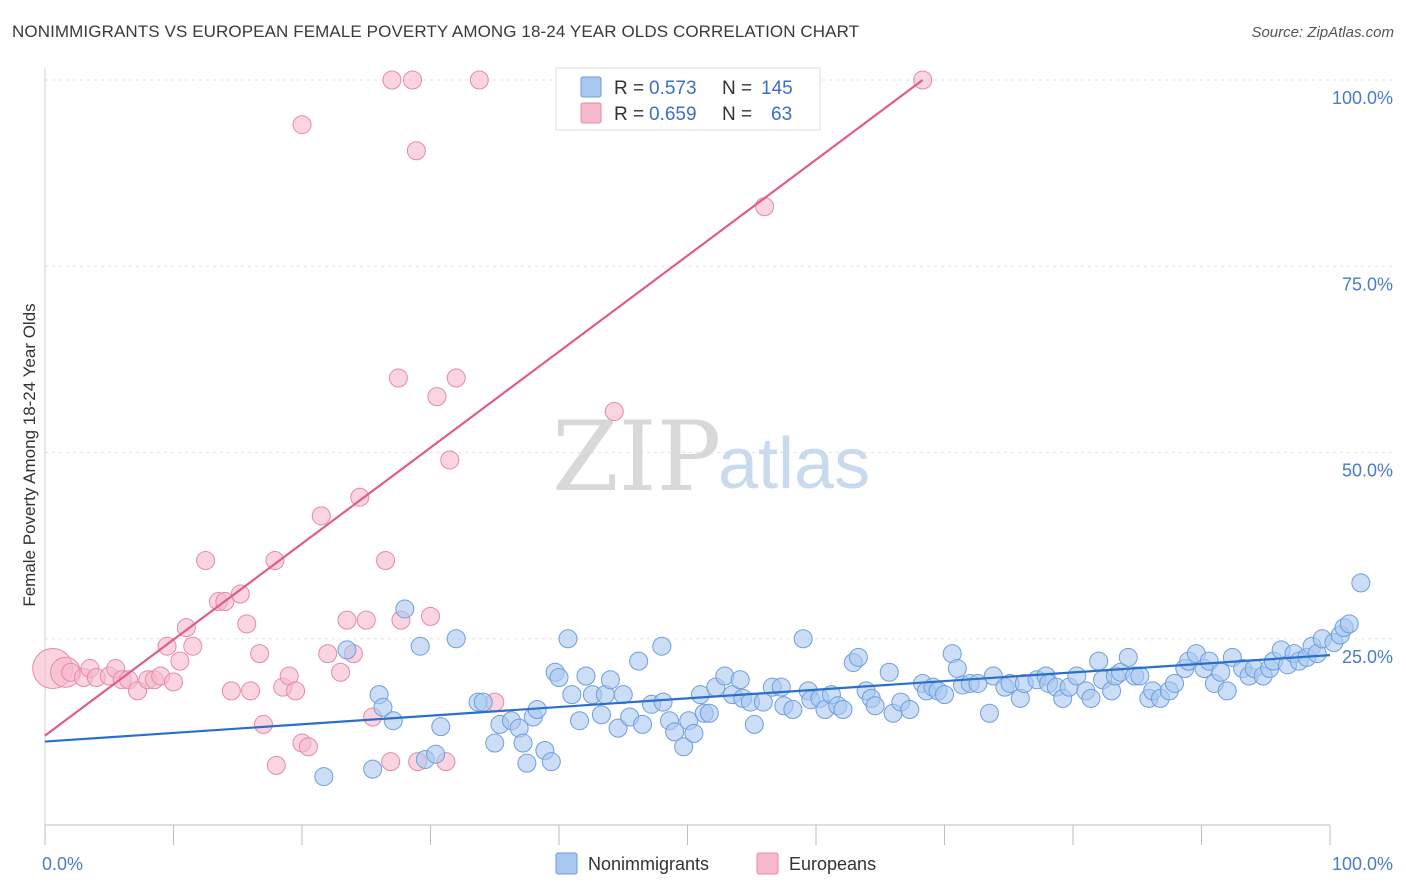  Describe the element at coordinates (777, 88) in the screenshot. I see `legend-n-value-nonimmigrants: 145` at that location.